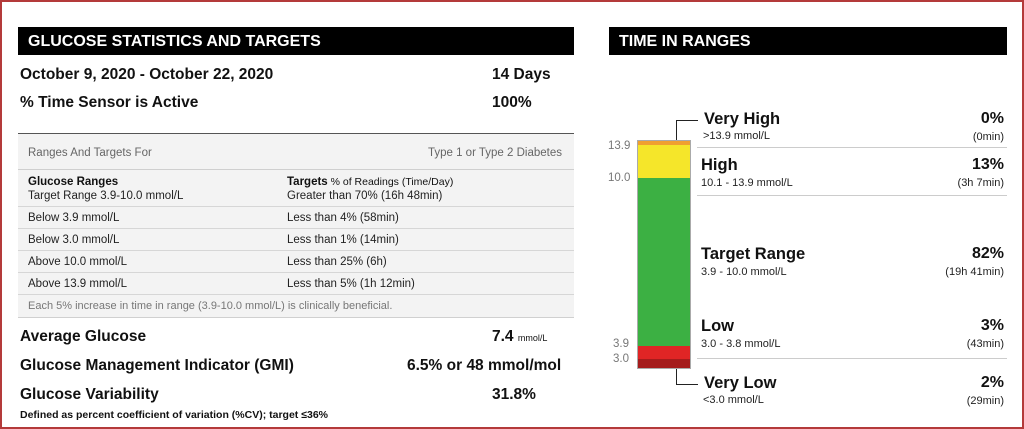  Describe the element at coordinates (733, 400) in the screenshot. I see `very-low-range: <3.0 mmol/L` at that location.